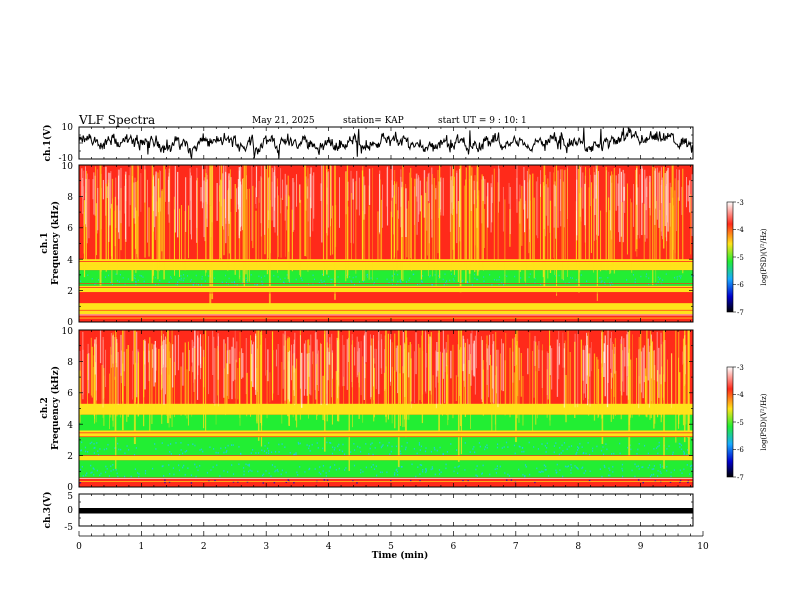 The height and width of the screenshot is (612, 792). Describe the element at coordinates (45, 407) in the screenshot. I see `ch2-channel-label: ch.2` at that location.